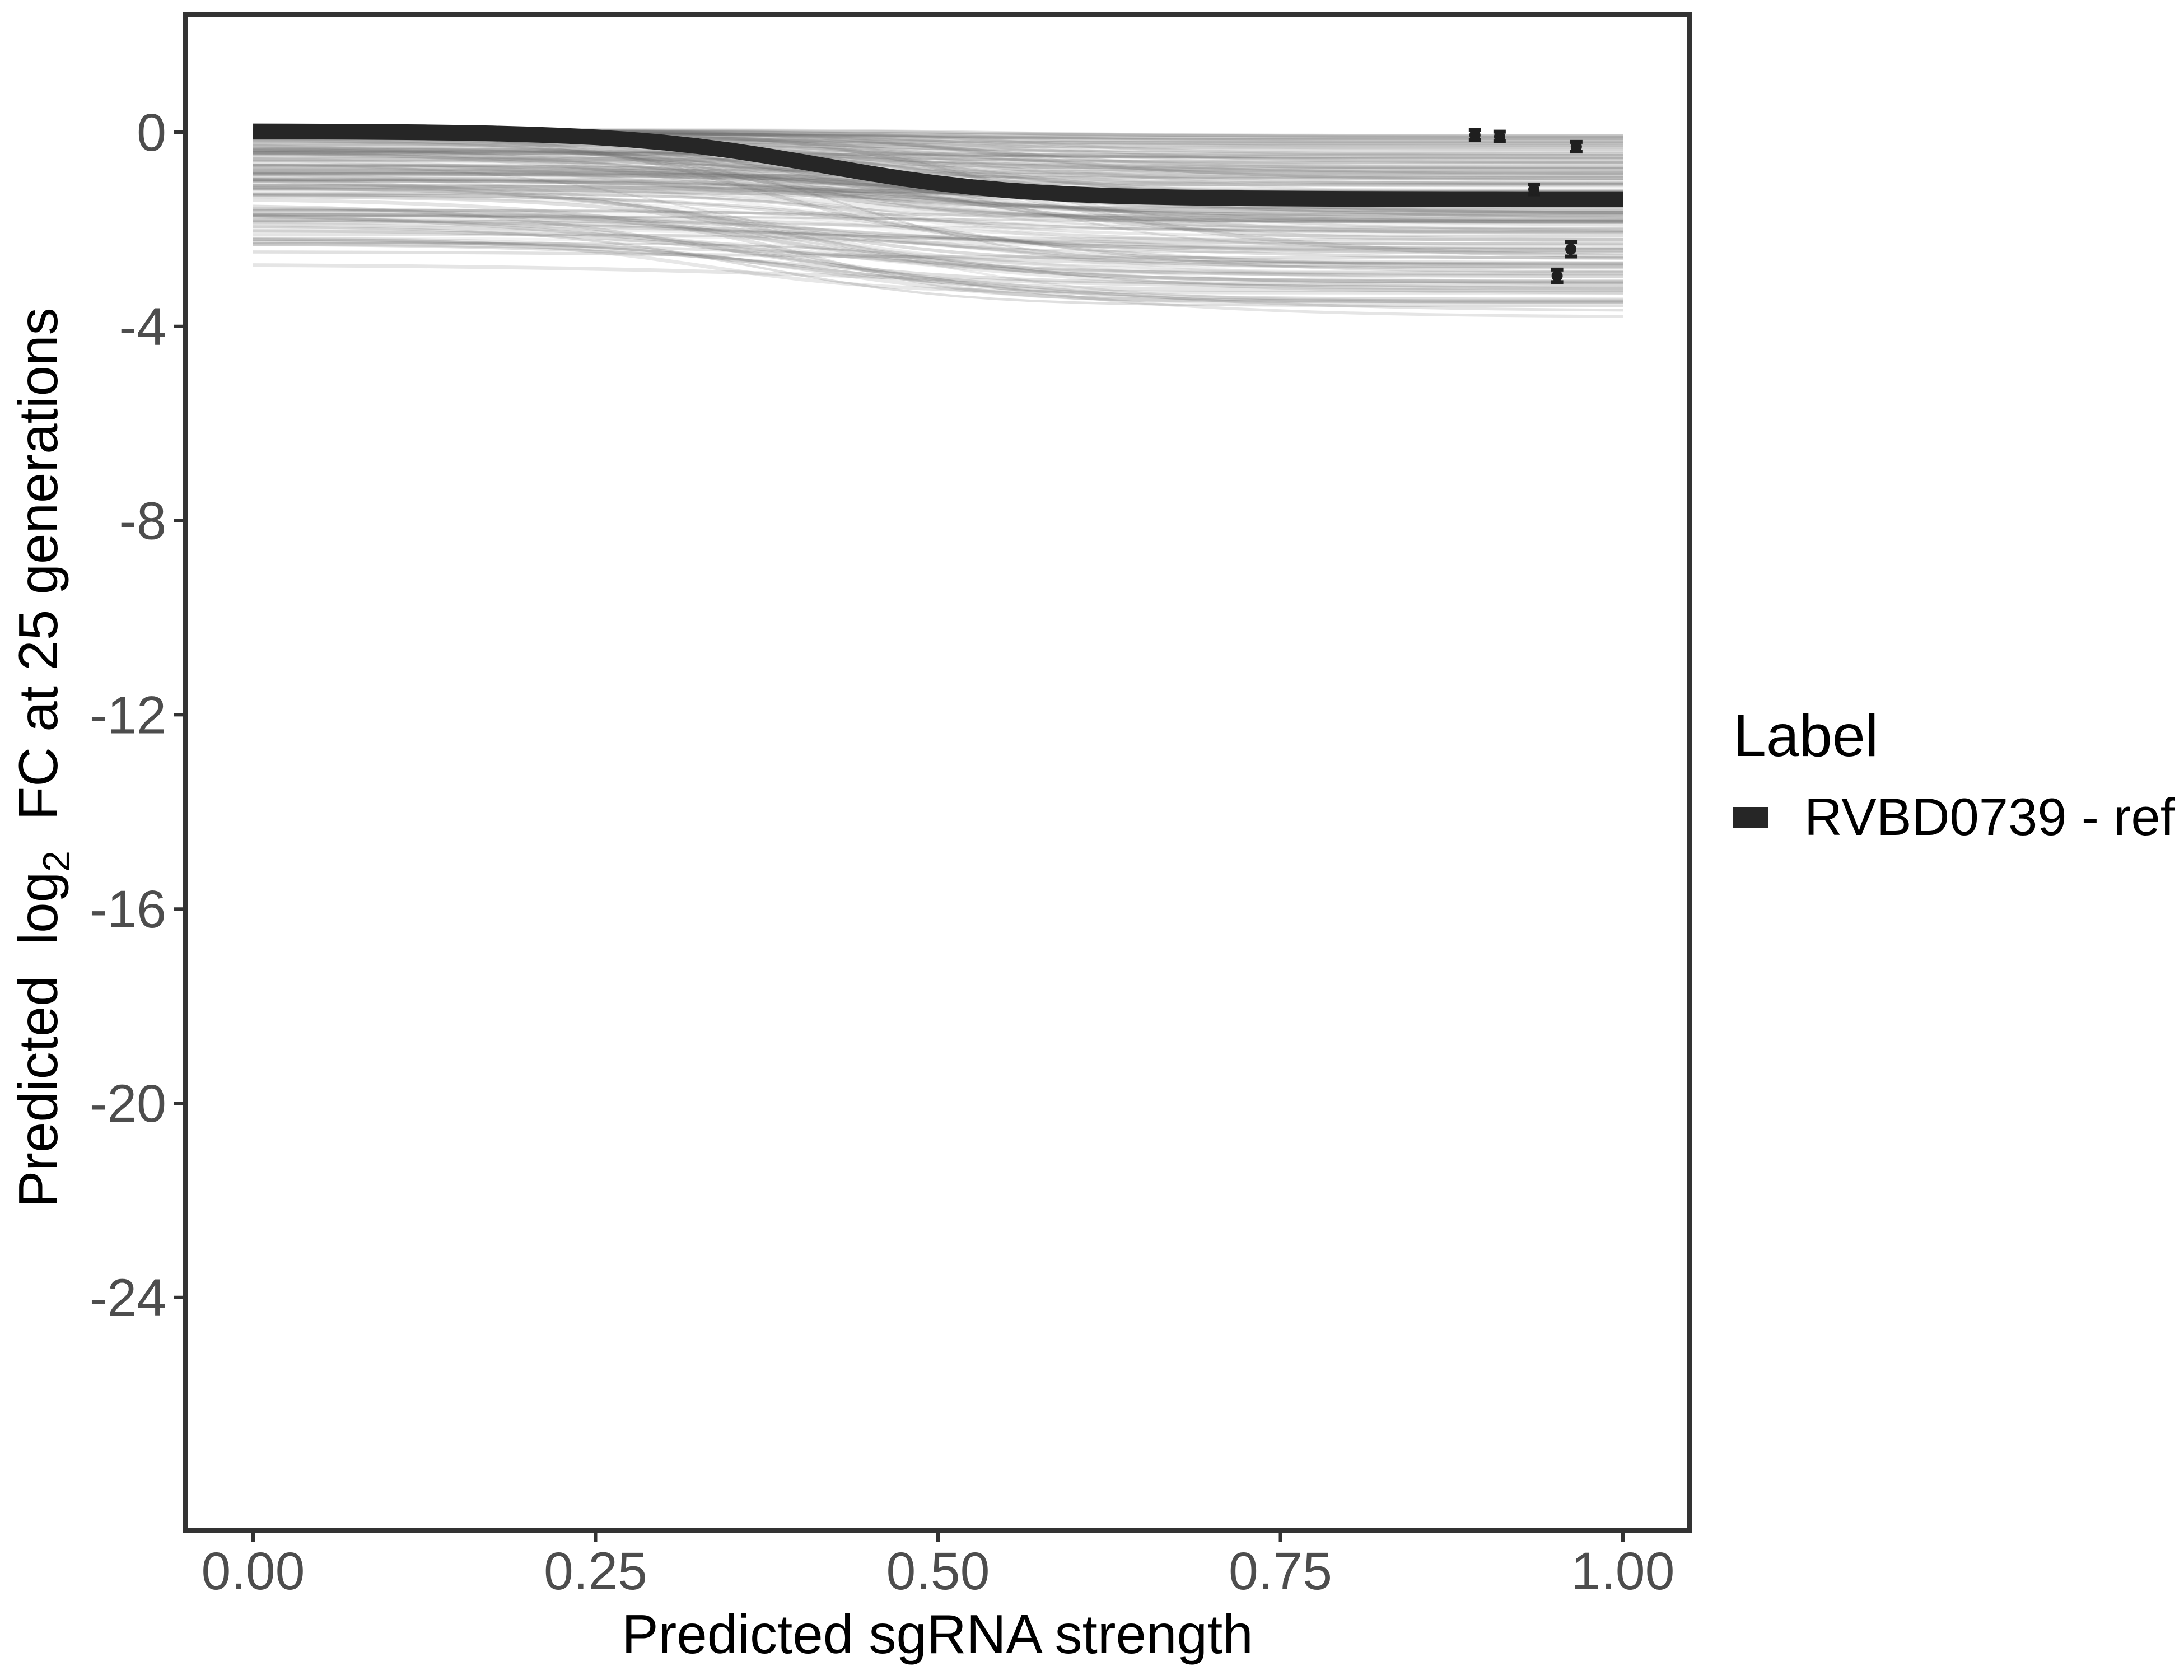 The image size is (2184, 1680). I want to click on y-tick-label: -24, so click(128, 1298).